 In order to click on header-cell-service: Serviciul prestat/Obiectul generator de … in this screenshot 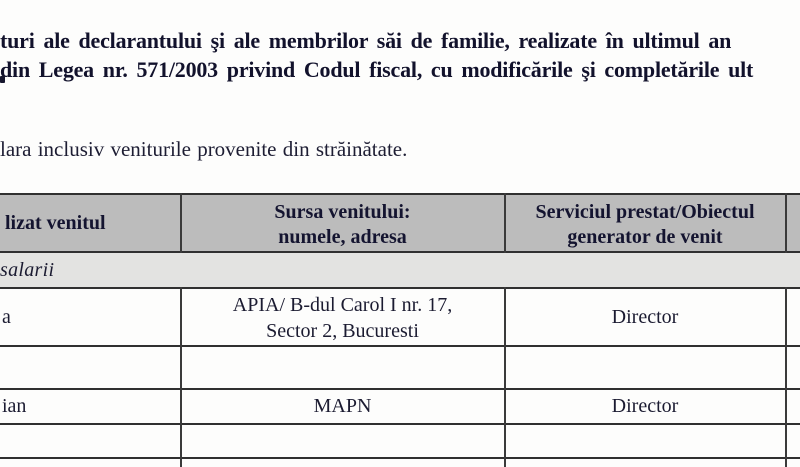, I will do `click(645, 224)`.